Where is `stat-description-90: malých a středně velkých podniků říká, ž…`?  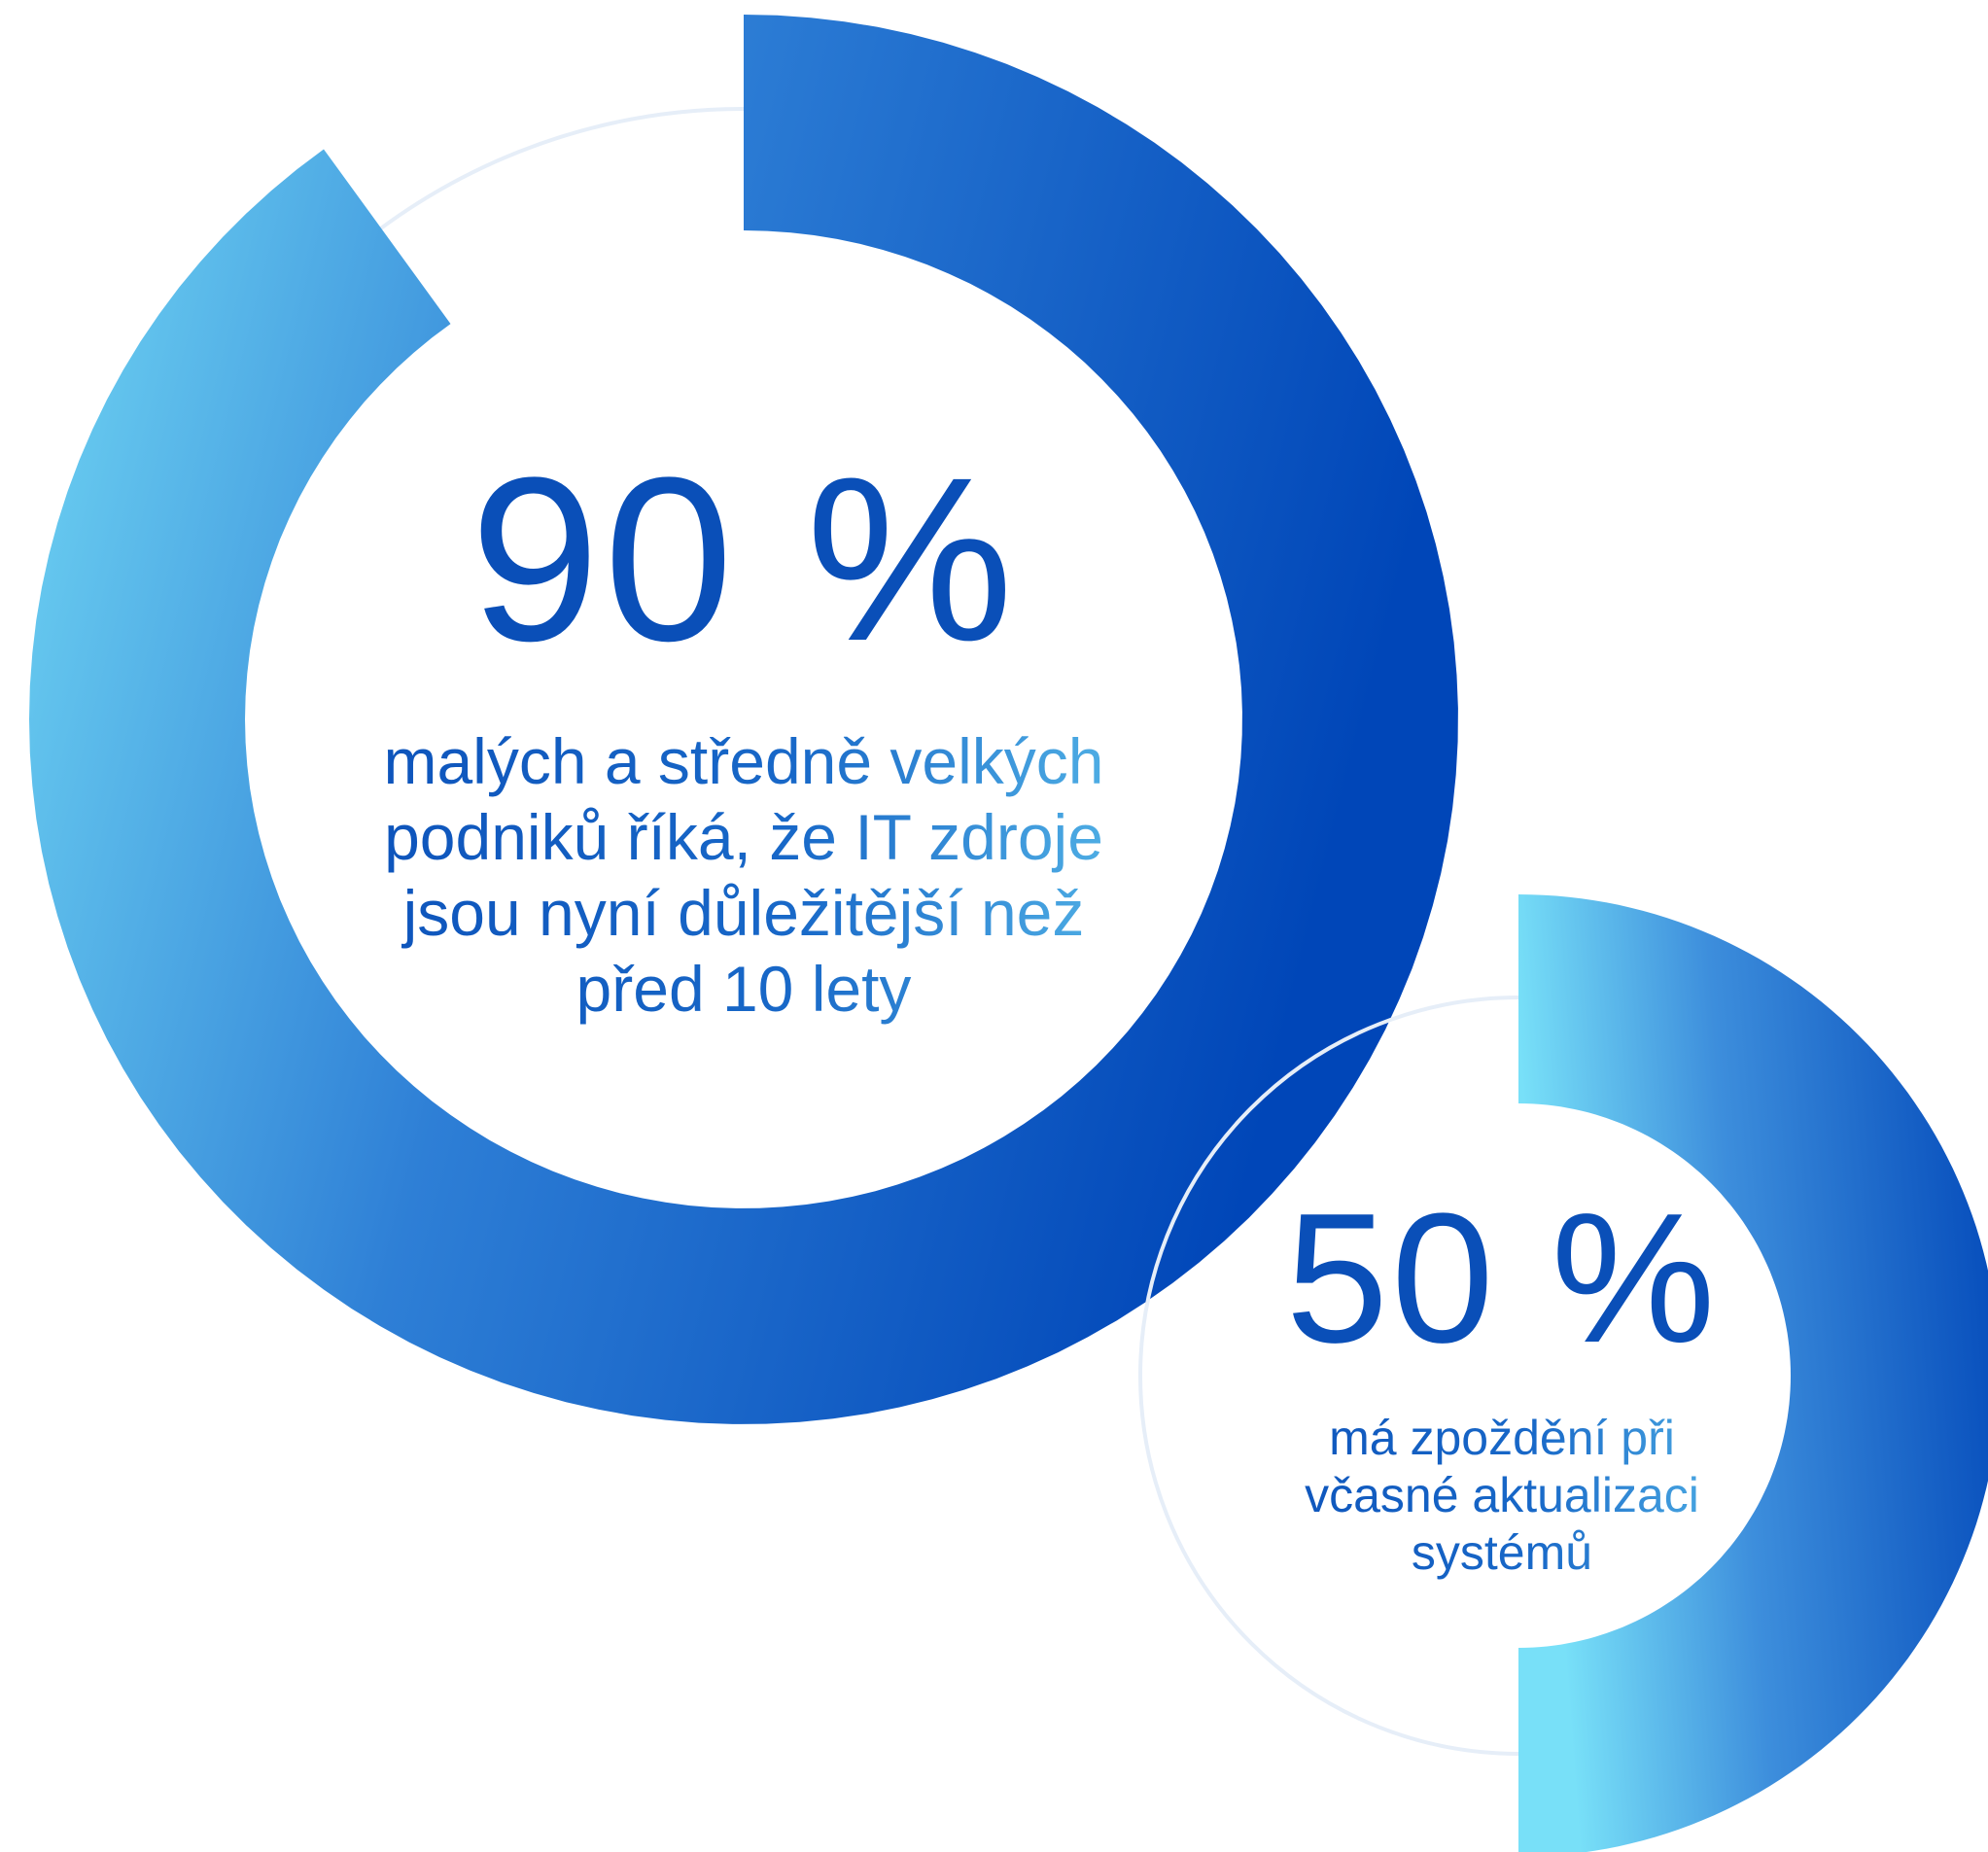 stat-description-90: malých a středně velkých podniků říká, ž… is located at coordinates (744, 876).